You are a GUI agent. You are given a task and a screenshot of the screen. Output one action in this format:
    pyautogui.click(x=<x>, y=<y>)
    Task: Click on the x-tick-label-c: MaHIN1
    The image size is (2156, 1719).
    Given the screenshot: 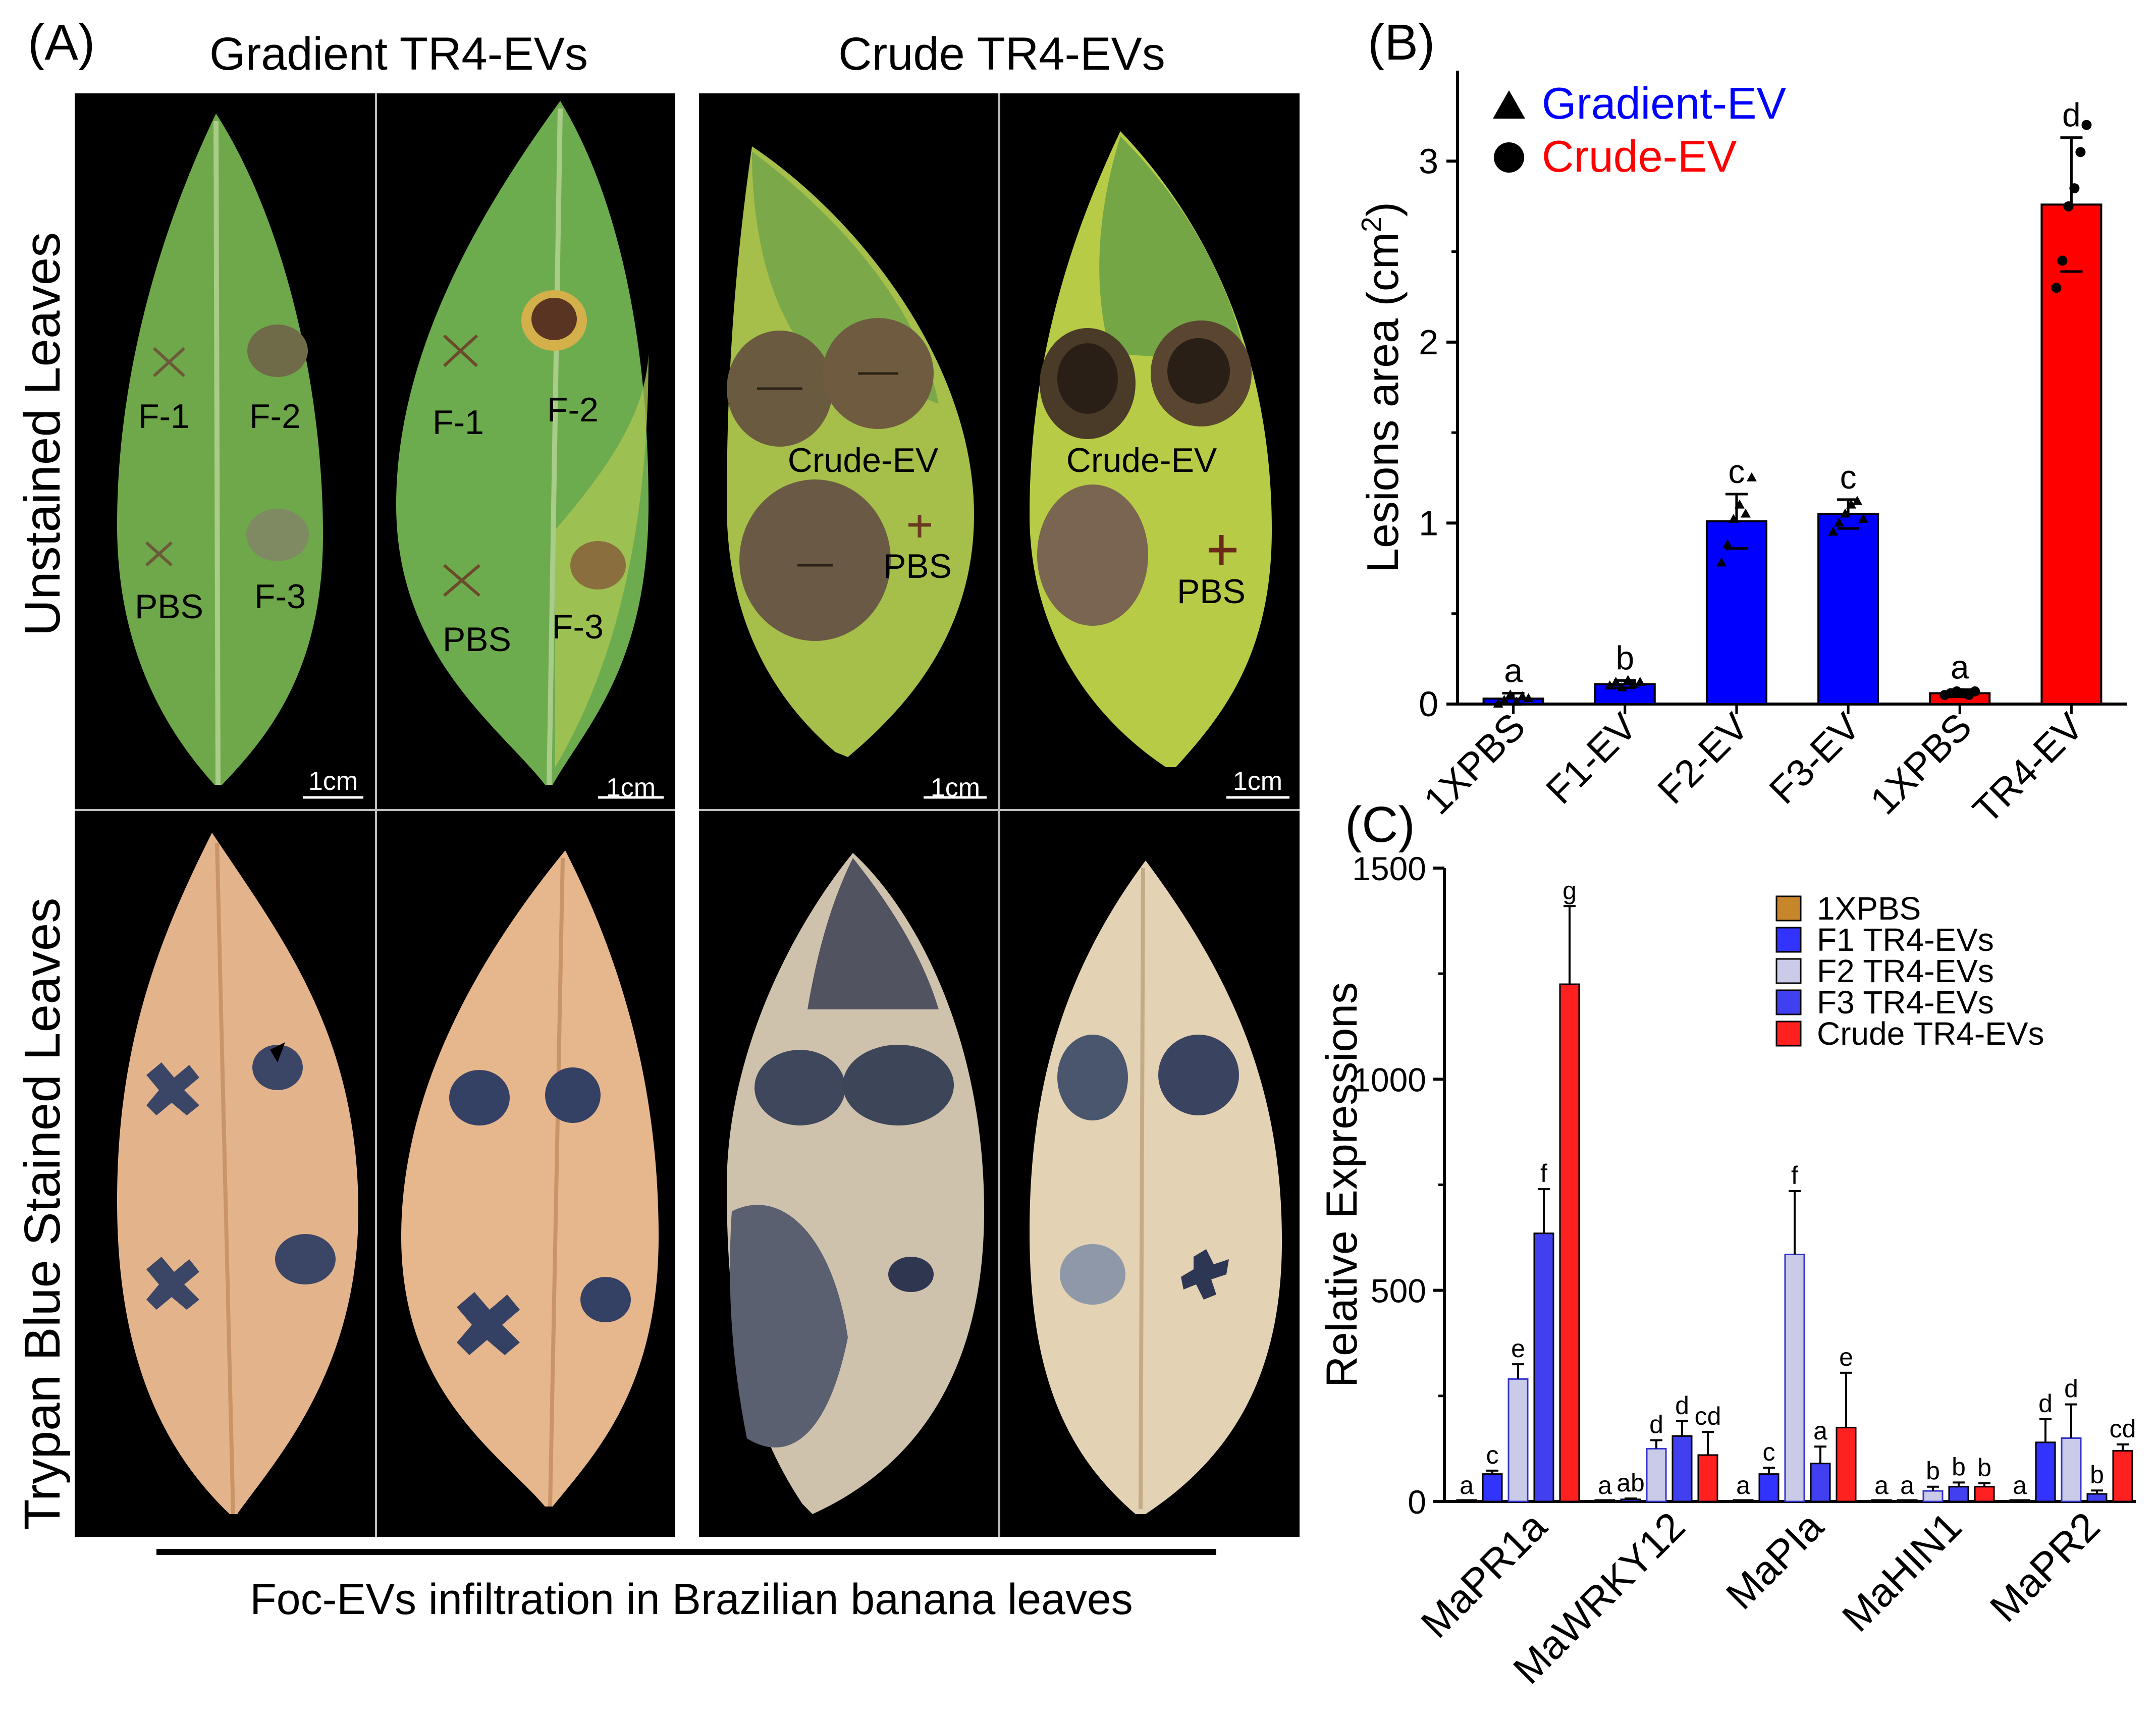 What is the action you would take?
    pyautogui.click(x=1902, y=1571)
    